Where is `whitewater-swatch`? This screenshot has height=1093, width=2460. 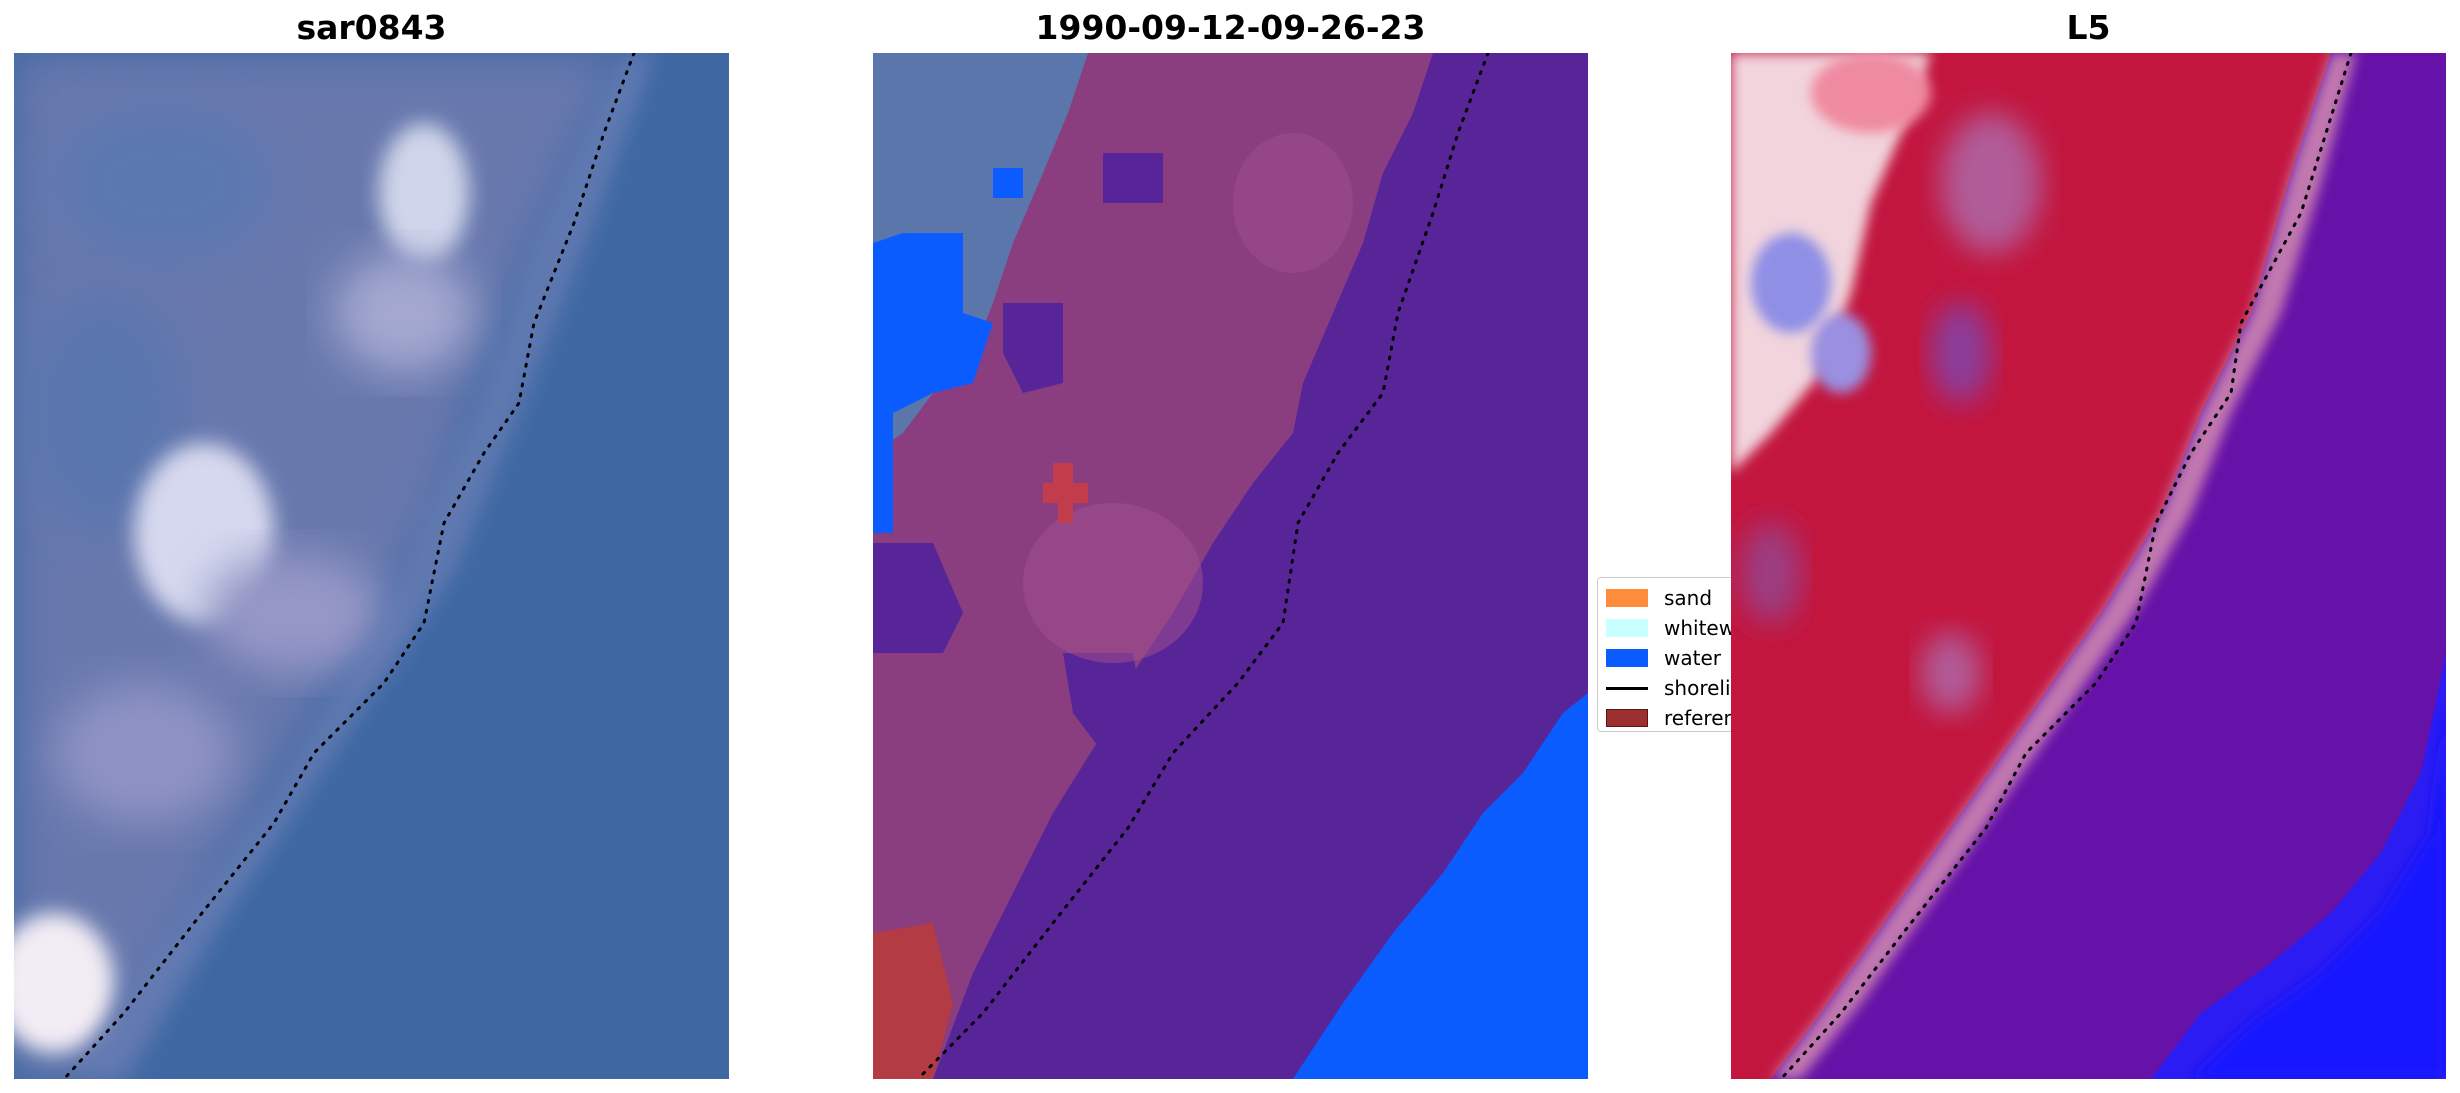
whitewater-swatch is located at coordinates (1627, 628).